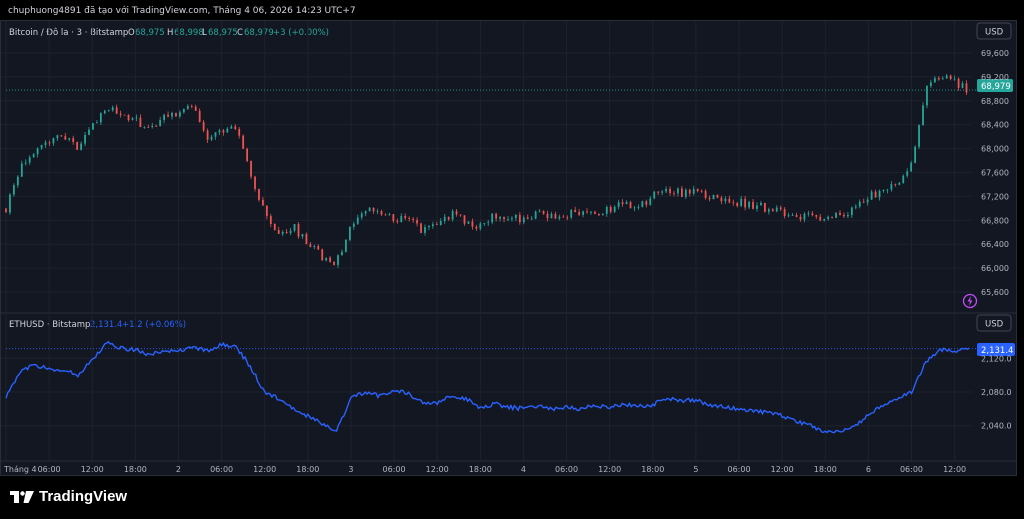 The image size is (1024, 519). Describe the element at coordinates (996, 426) in the screenshot. I see `eth-price-tick: 2,040.0` at that location.